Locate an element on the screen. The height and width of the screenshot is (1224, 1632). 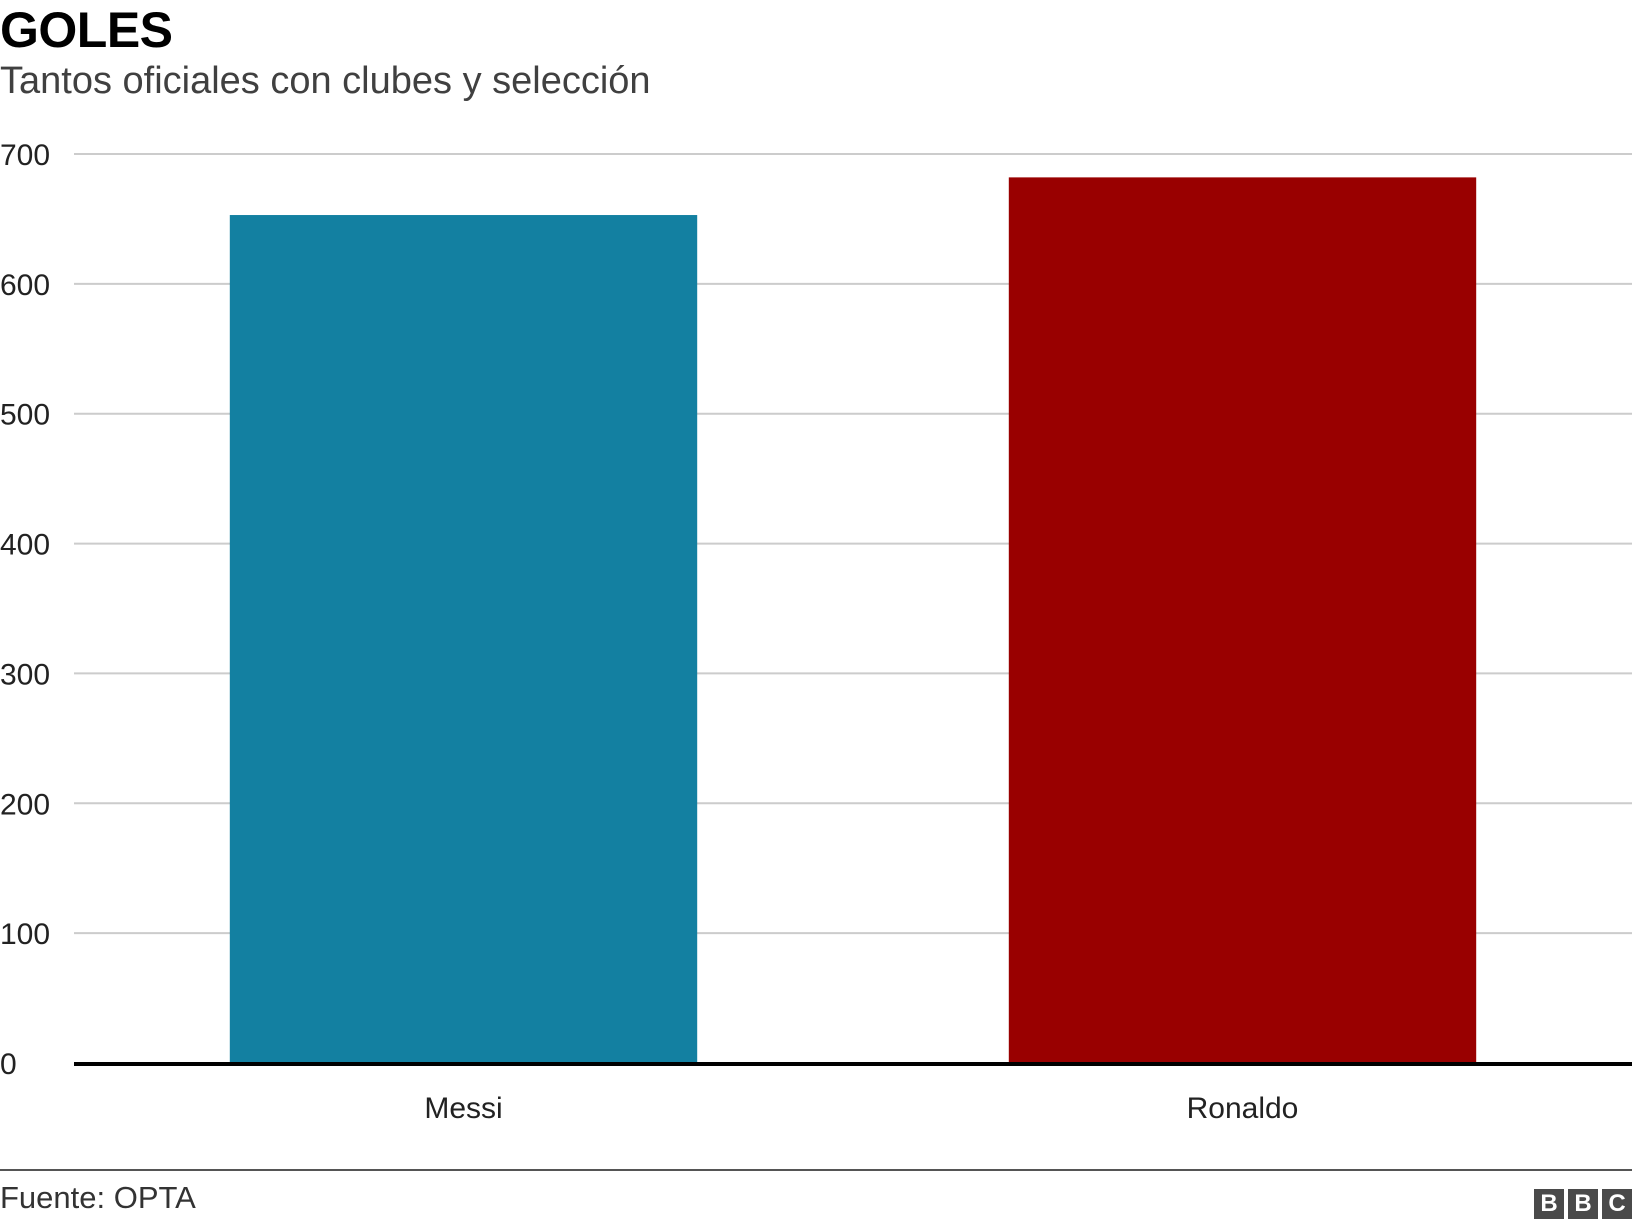
y-tick-label-400: 400 is located at coordinates (25, 545).